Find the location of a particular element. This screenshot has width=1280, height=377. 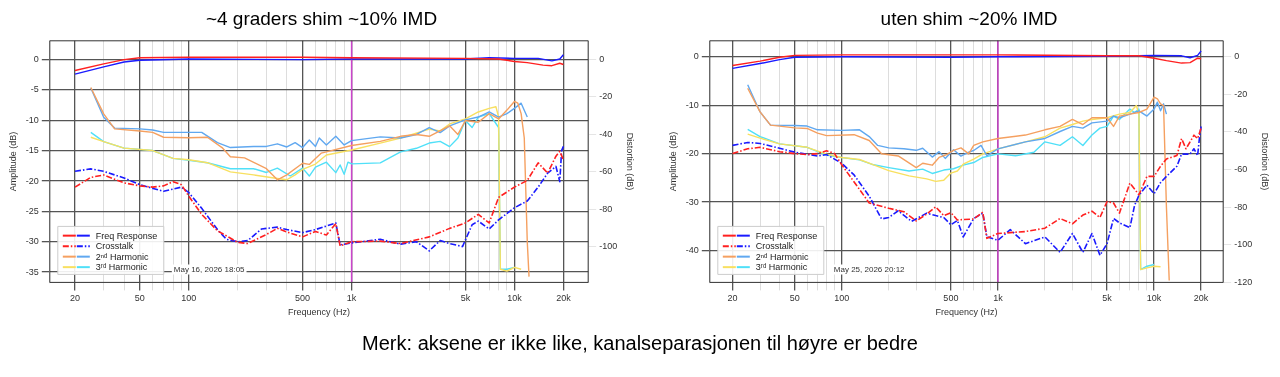

text: Merk: aksene er ikke like, kanalseparasjonen til høyre er bedre is located at coordinates (640, 343).